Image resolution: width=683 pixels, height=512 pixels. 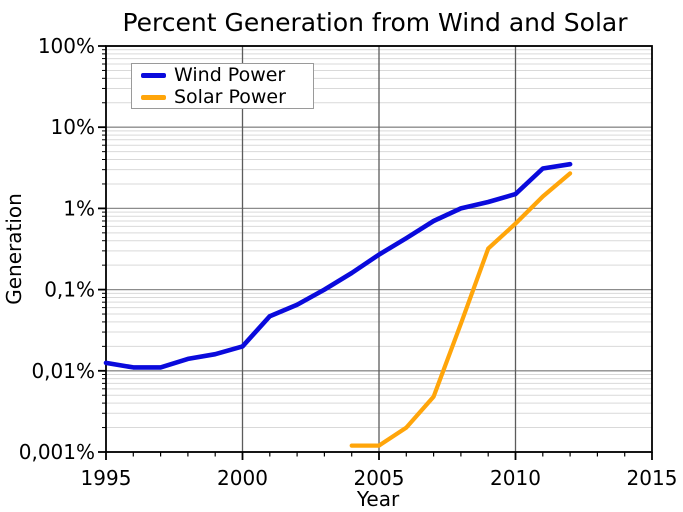 I want to click on y-tick-label: 0,01%, so click(x=63, y=371).